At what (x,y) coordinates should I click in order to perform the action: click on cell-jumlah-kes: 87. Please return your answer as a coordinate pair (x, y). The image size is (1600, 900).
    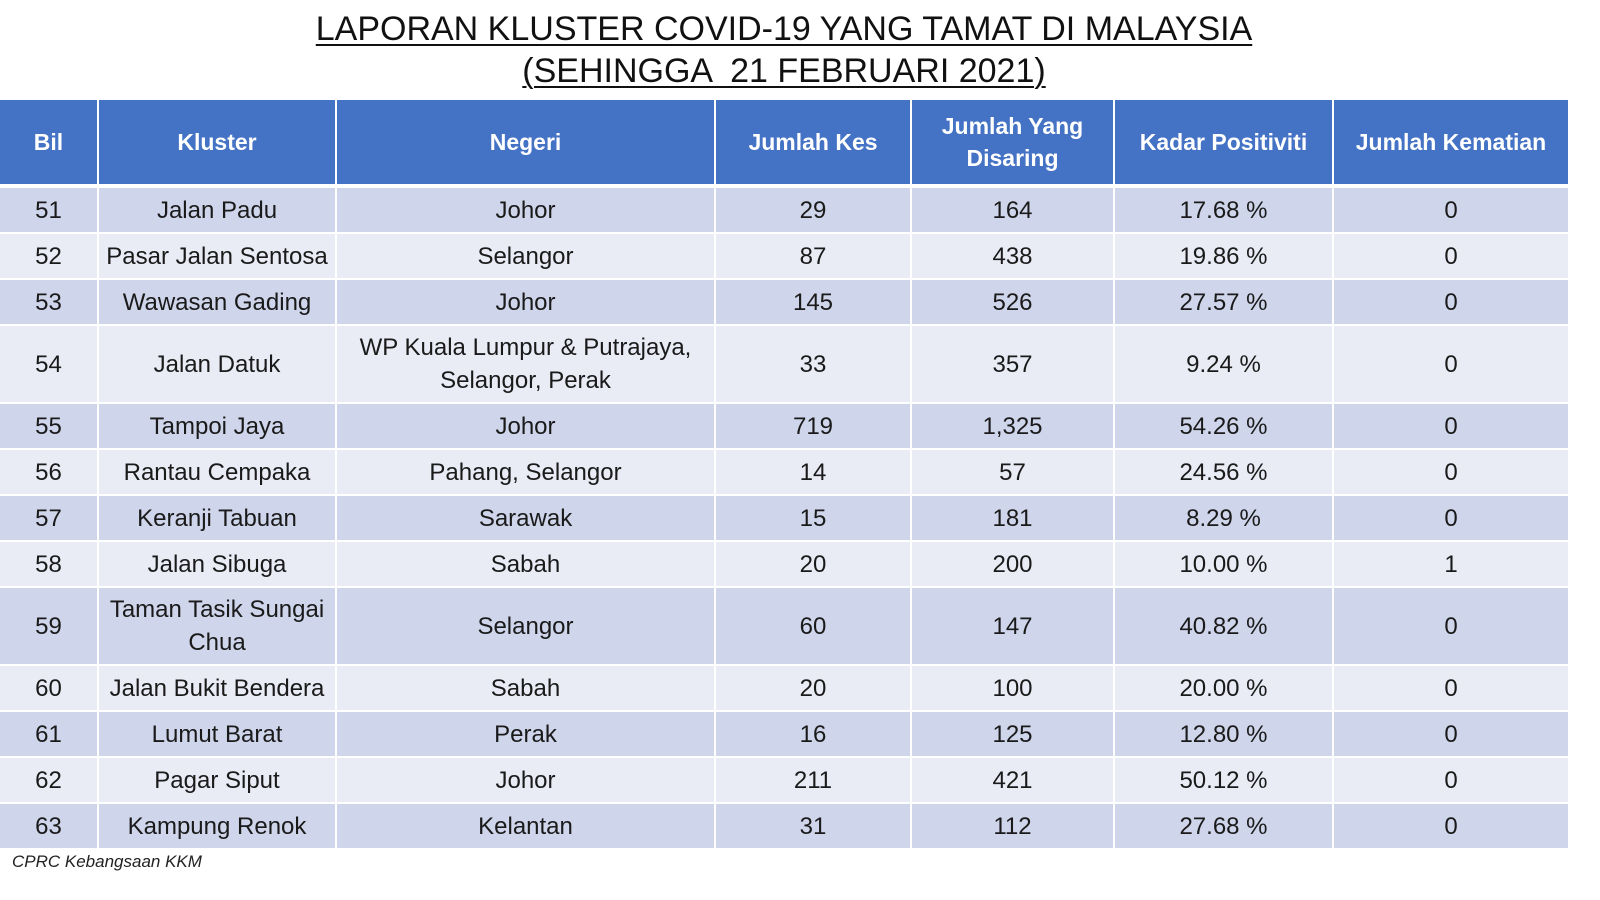
    Looking at the image, I should click on (813, 256).